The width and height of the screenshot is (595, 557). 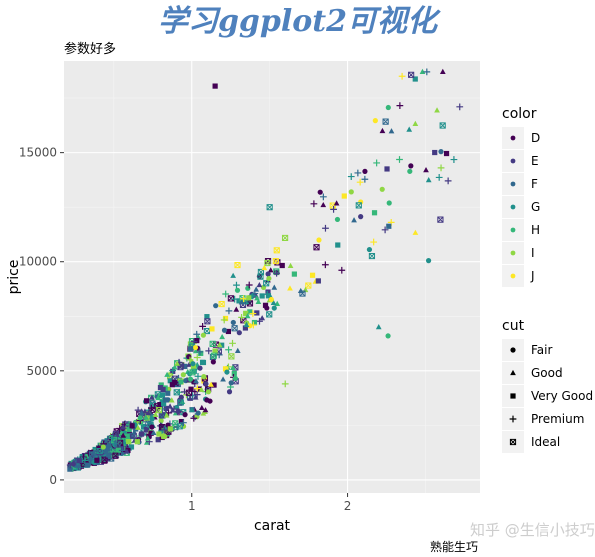 What do you see at coordinates (534, 184) in the screenshot?
I see `legend-label-color: F` at bounding box center [534, 184].